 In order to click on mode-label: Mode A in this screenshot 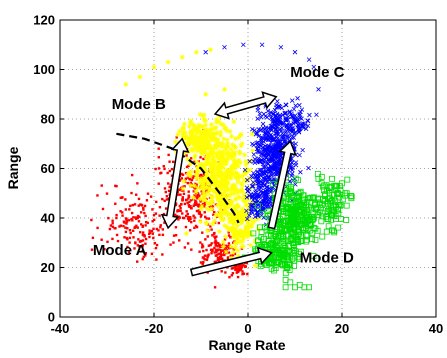, I will do `click(120, 250)`.